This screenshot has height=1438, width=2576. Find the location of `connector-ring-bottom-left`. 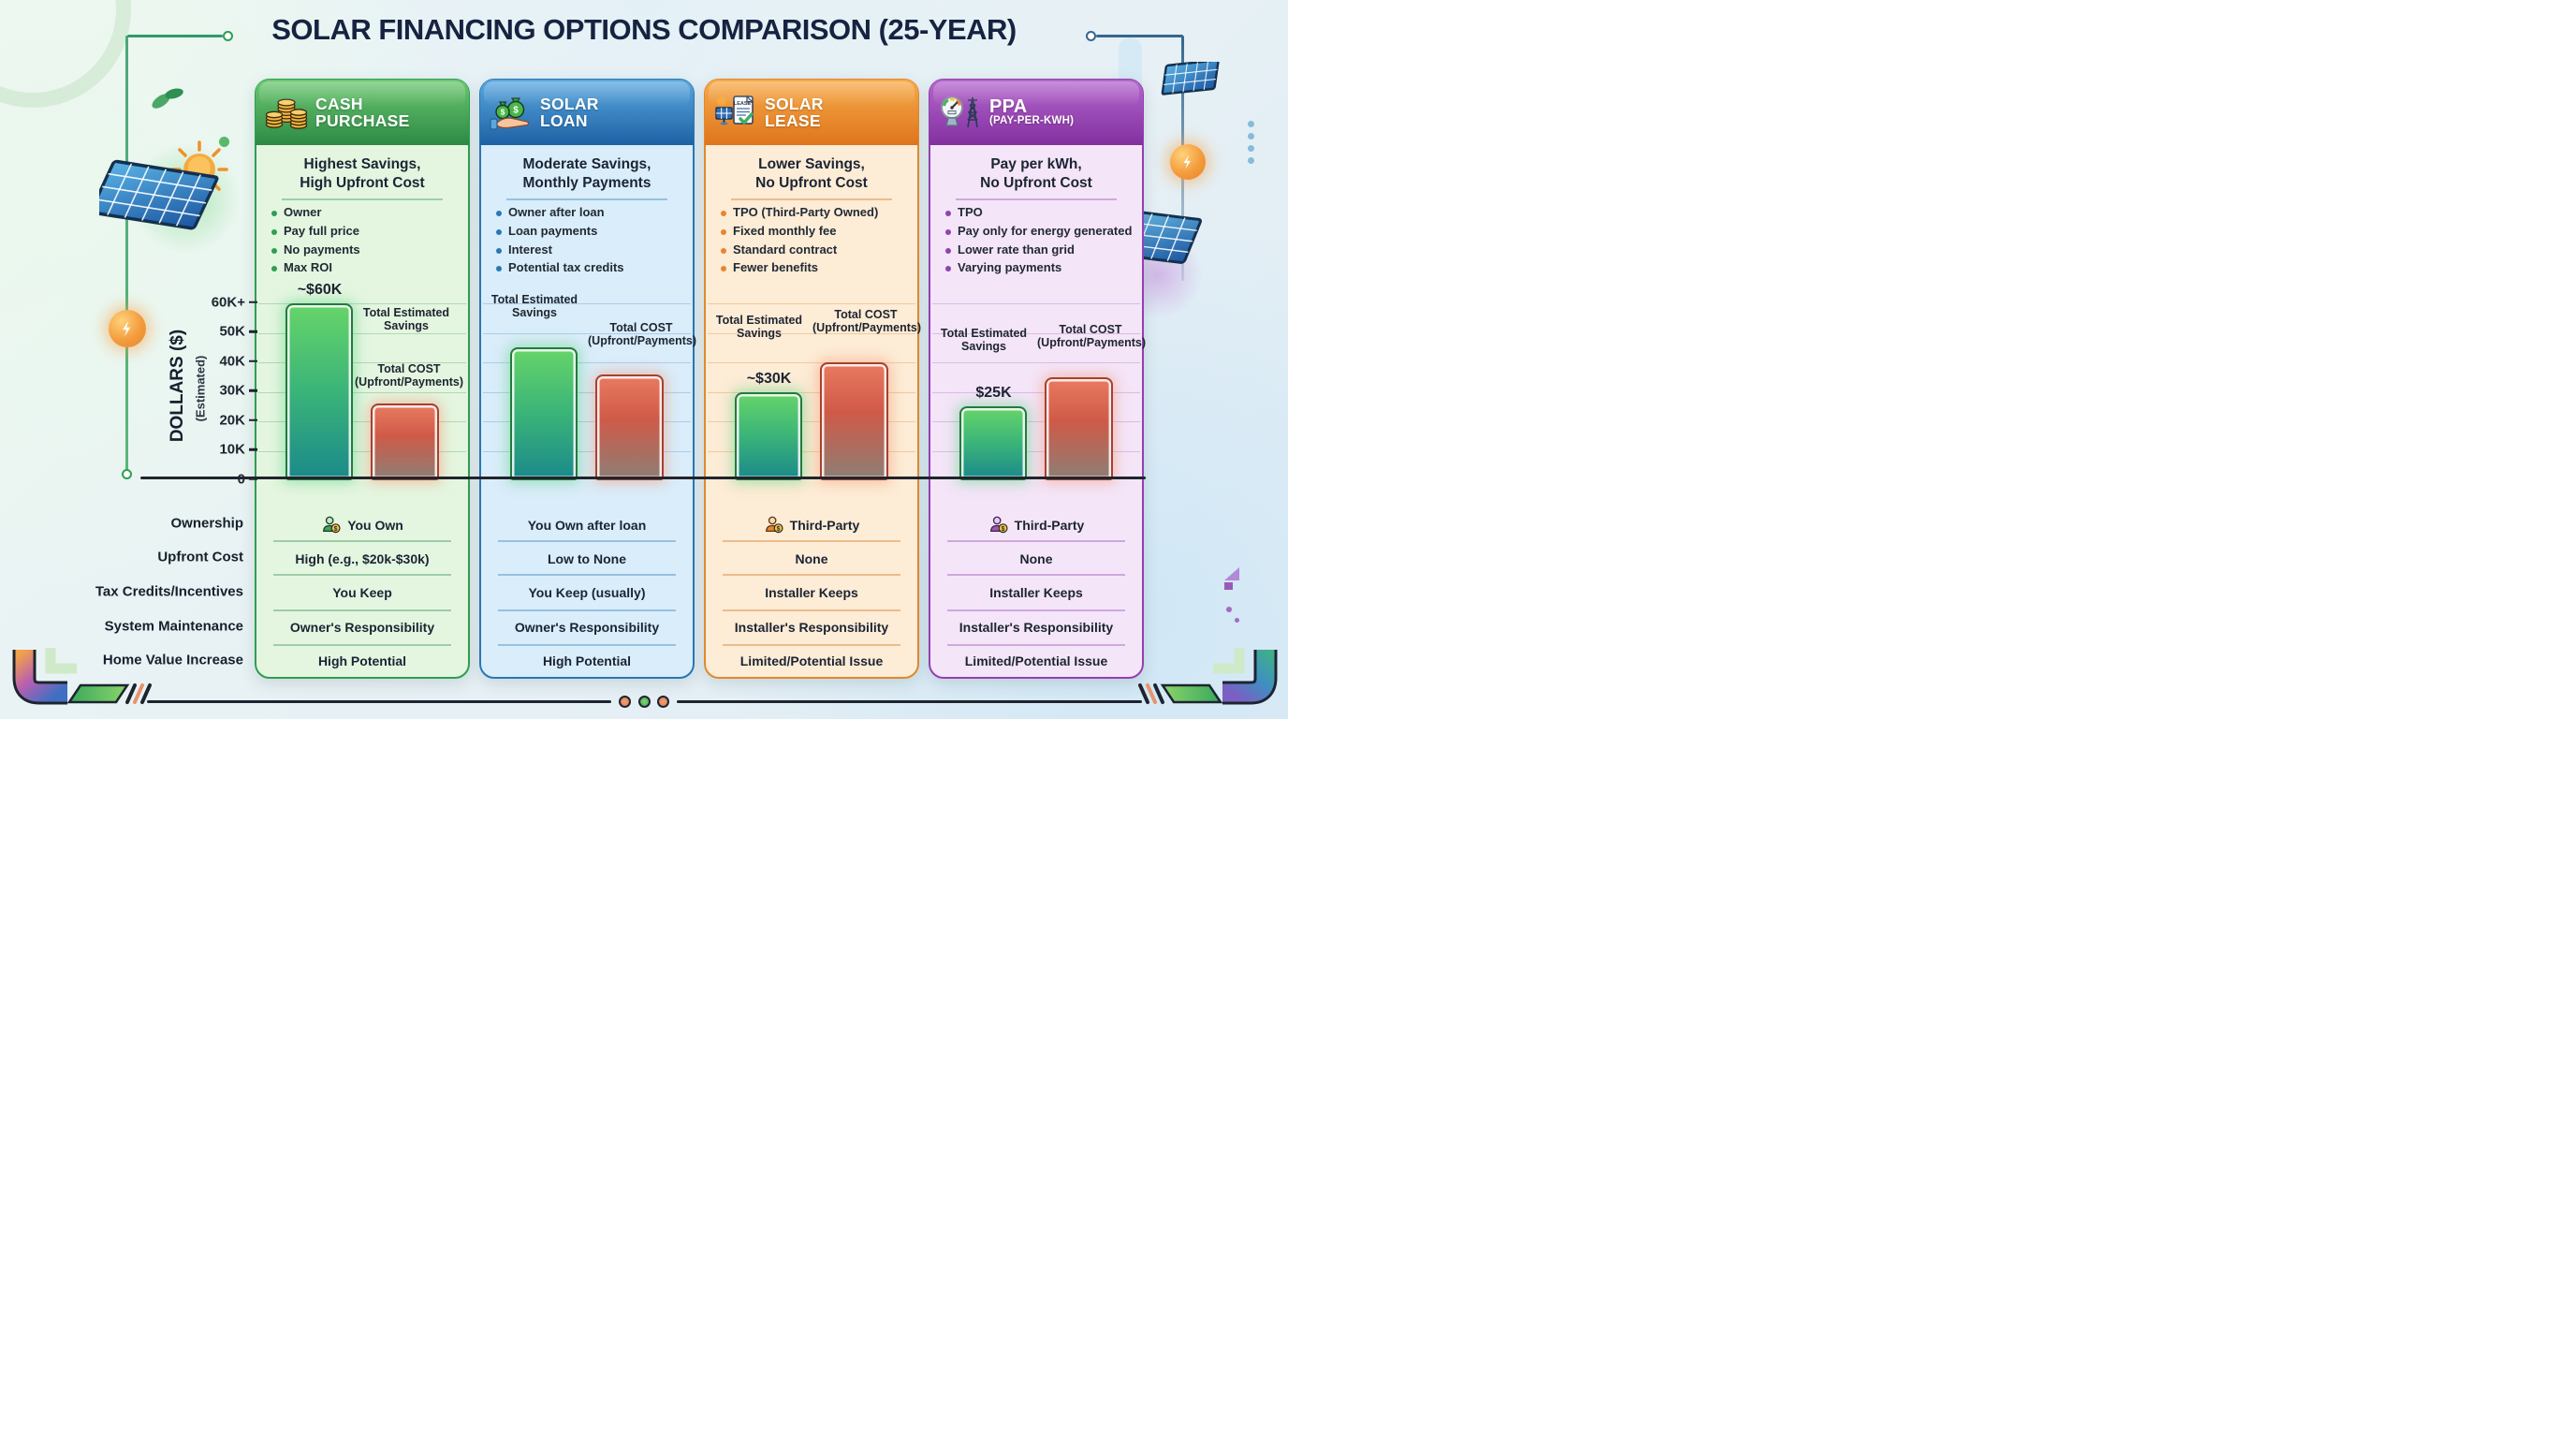

connector-ring-bottom-left is located at coordinates (127, 474).